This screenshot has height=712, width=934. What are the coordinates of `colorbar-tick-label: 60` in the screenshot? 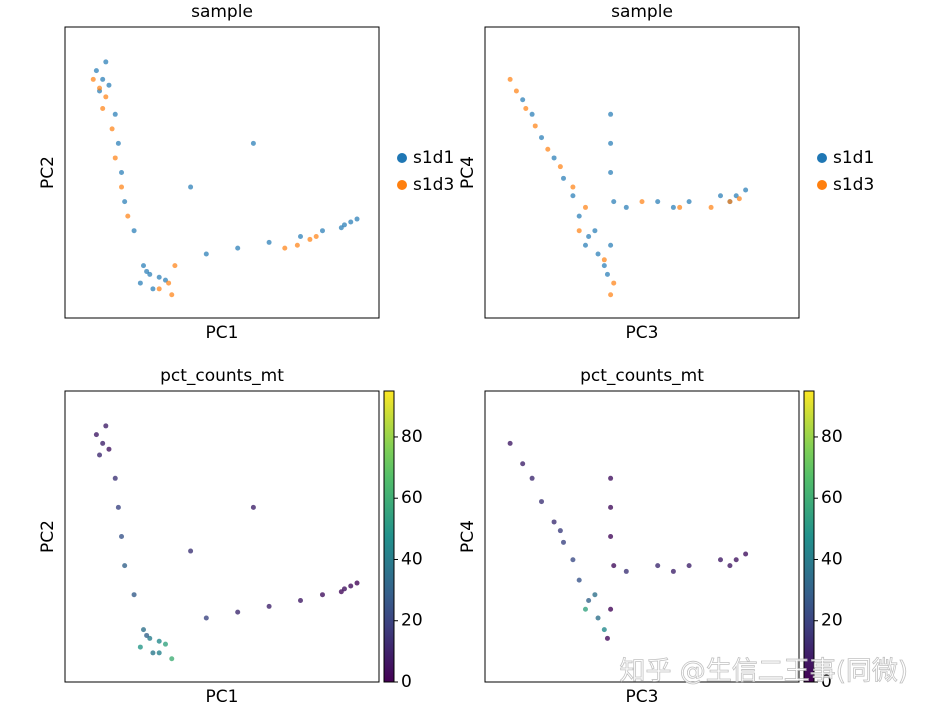 It's located at (832, 498).